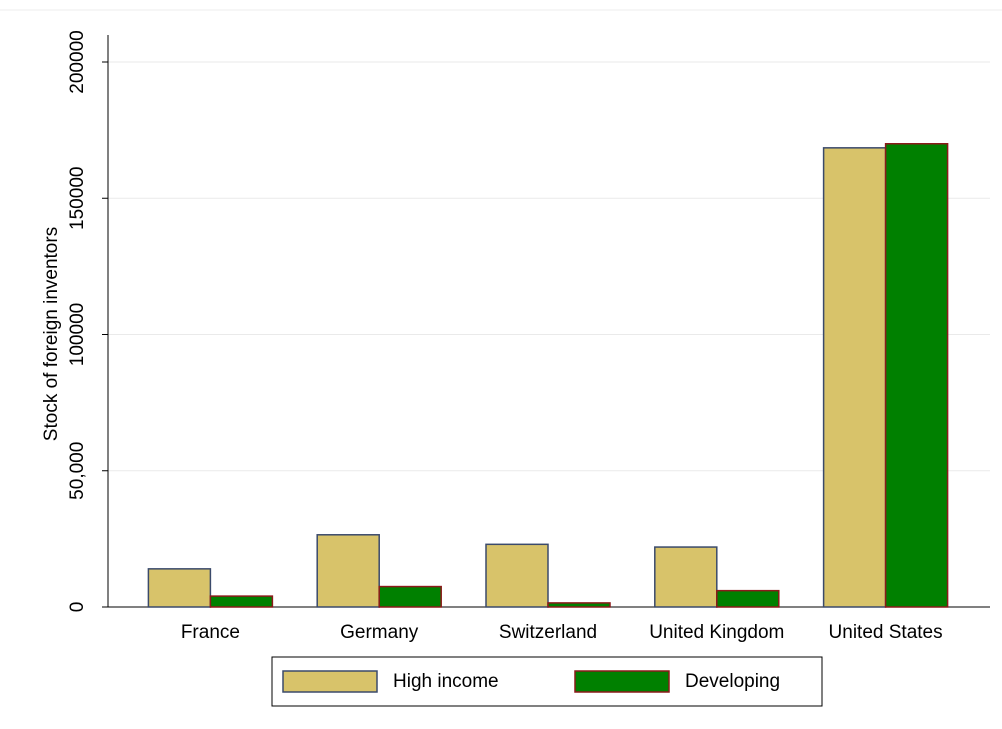 The height and width of the screenshot is (729, 1002). Describe the element at coordinates (77, 607) in the screenshot. I see `y-tick-label: 0` at that location.